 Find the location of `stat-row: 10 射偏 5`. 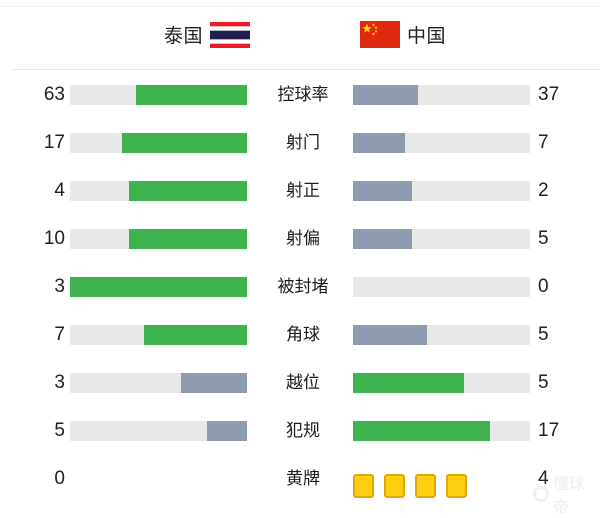

stat-row: 10 射偏 5 is located at coordinates (300, 239).